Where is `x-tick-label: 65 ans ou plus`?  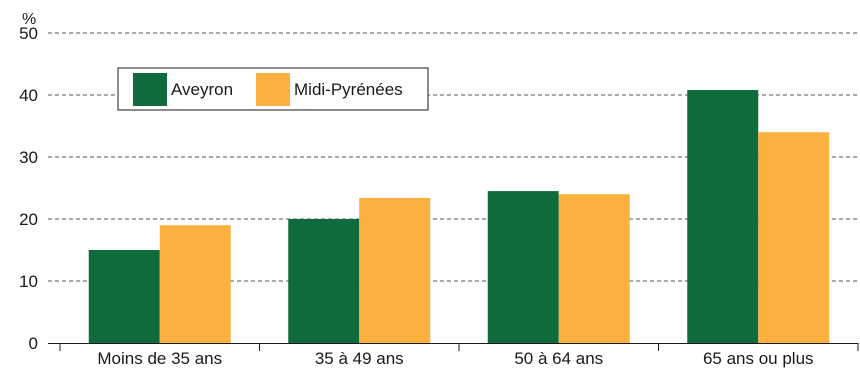 x-tick-label: 65 ans ou plus is located at coordinates (758, 358).